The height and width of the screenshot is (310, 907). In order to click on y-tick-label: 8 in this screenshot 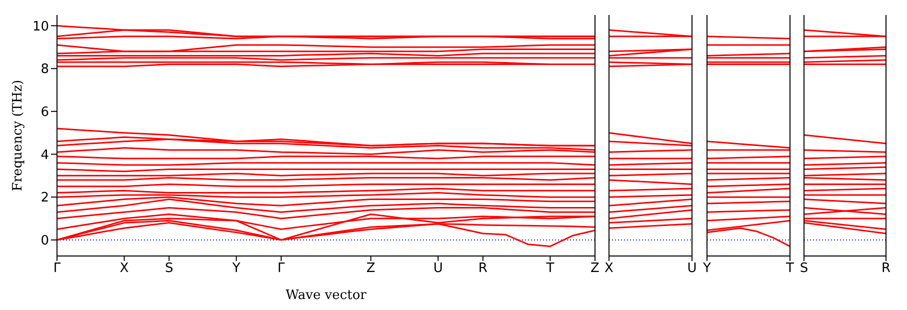, I will do `click(44, 70)`.